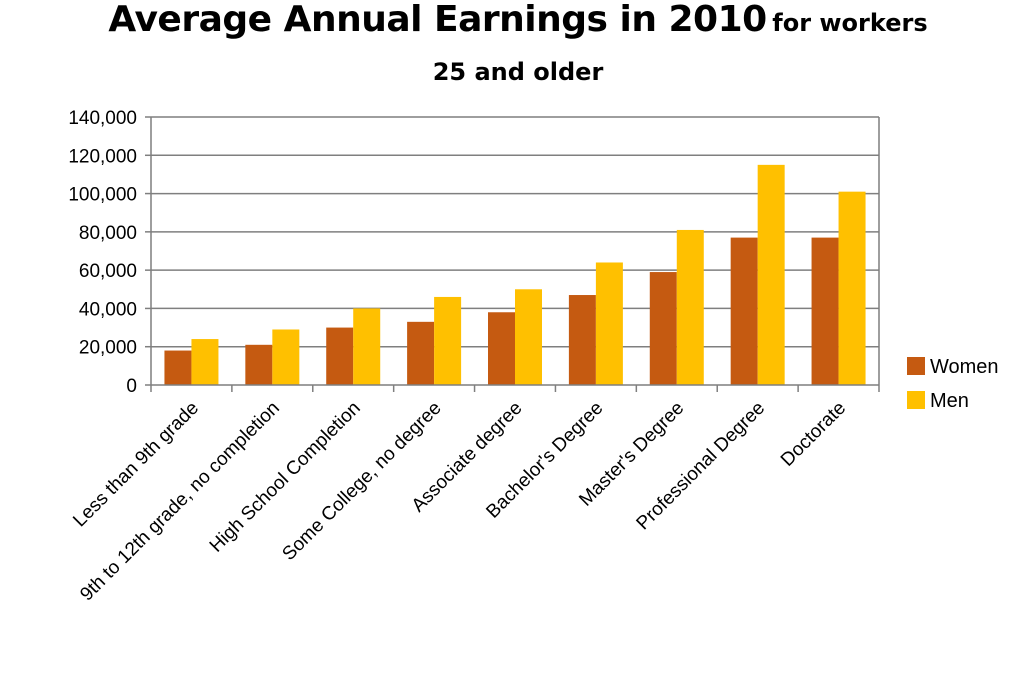  What do you see at coordinates (285, 477) in the screenshot?
I see `x-tick-label: High School Completion` at bounding box center [285, 477].